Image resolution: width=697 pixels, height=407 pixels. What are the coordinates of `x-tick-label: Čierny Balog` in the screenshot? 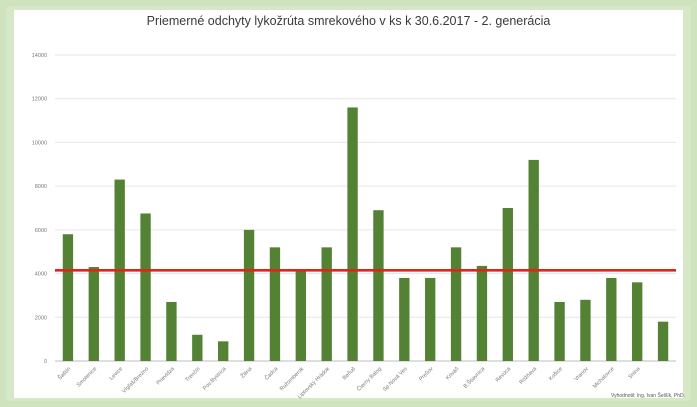 It's located at (369, 378).